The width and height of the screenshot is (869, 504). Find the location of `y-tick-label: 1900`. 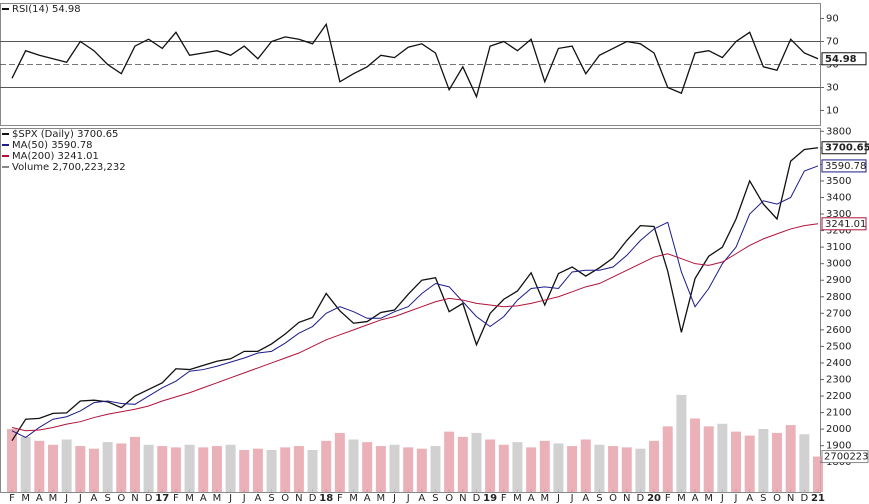

y-tick-label: 1900 is located at coordinates (838, 446).